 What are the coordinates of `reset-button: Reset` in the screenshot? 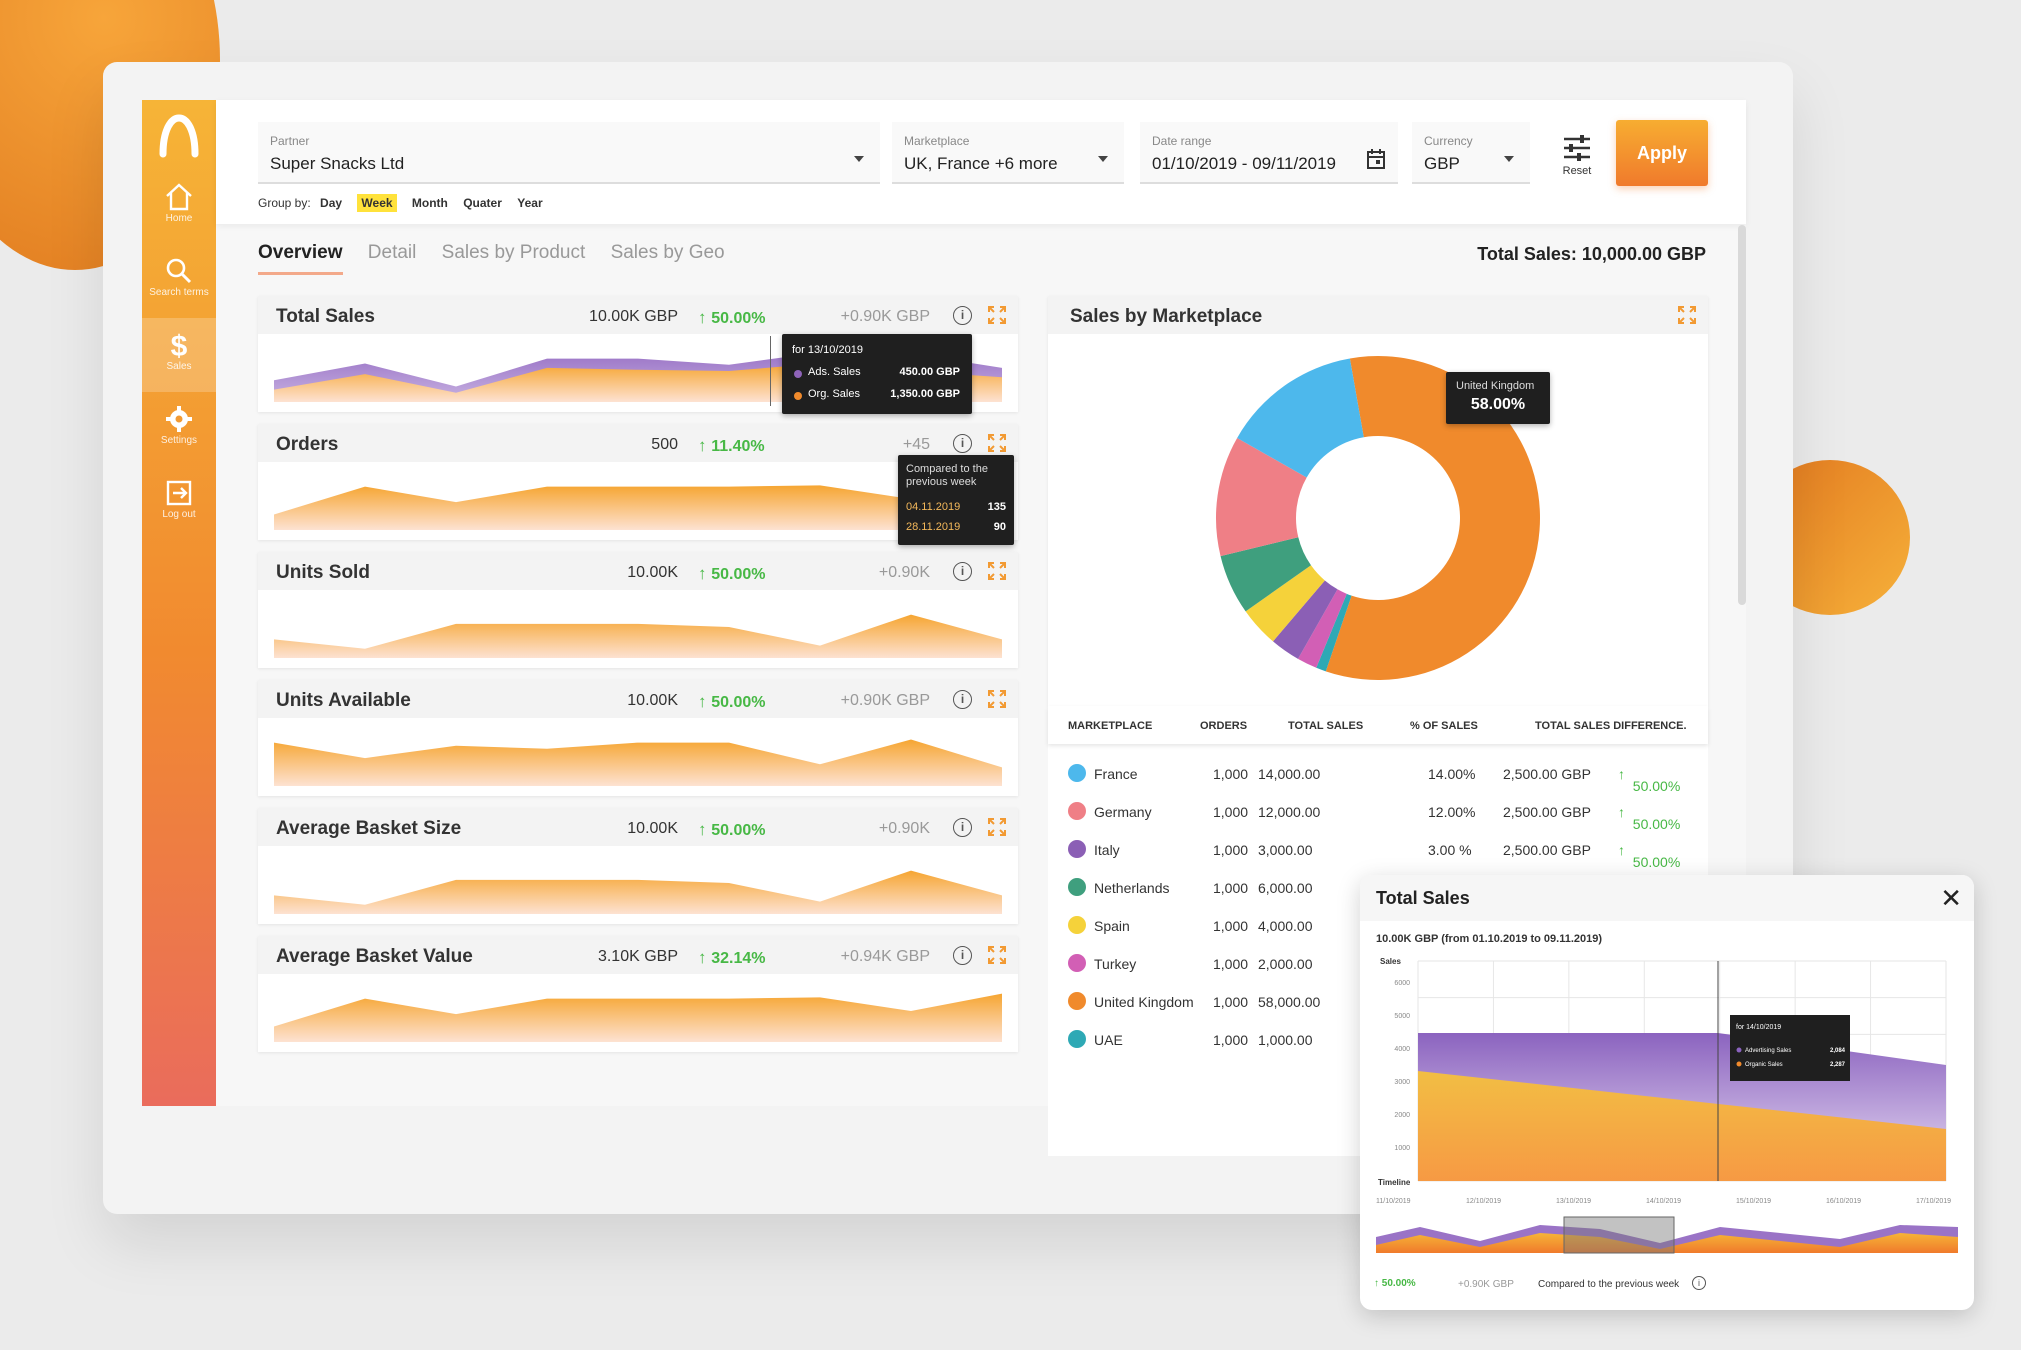 It's located at (1577, 155).